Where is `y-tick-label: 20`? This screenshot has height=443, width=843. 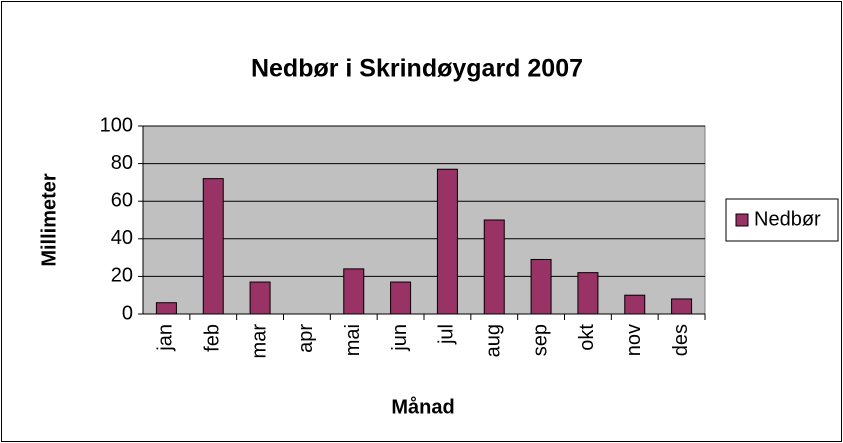
y-tick-label: 20 is located at coordinates (122, 276).